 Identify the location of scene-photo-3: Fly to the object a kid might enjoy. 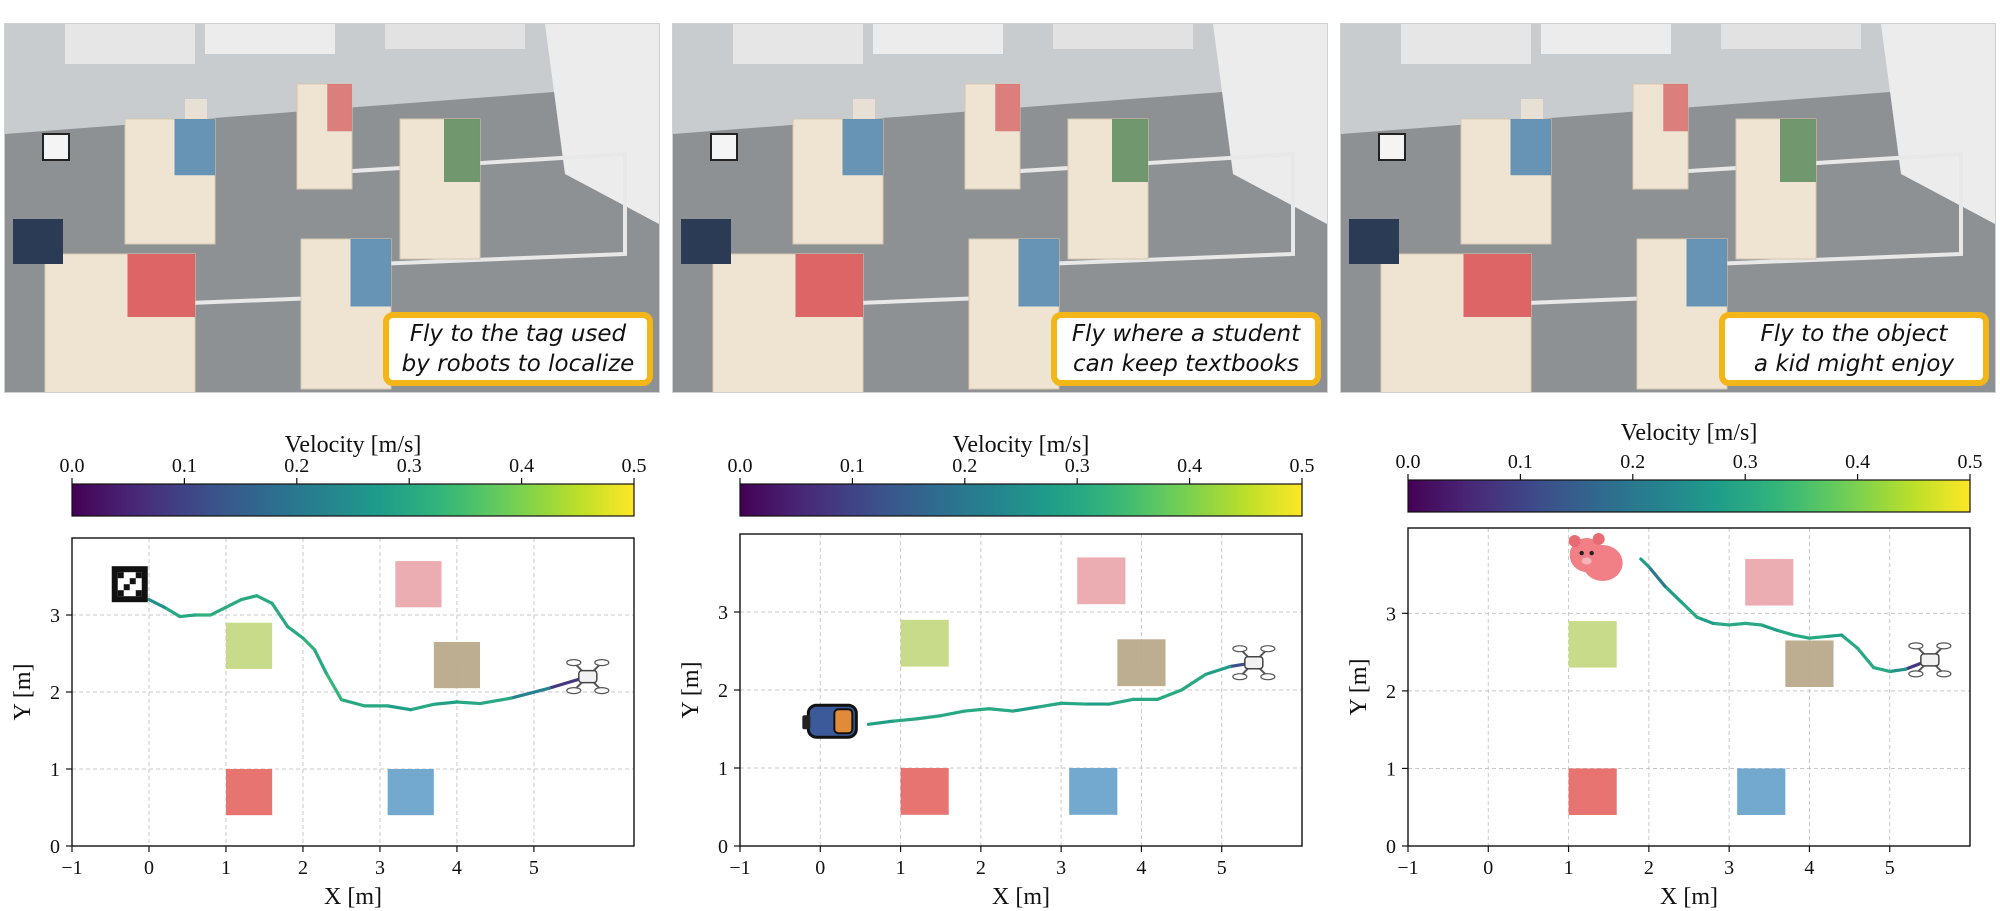
(1668, 208).